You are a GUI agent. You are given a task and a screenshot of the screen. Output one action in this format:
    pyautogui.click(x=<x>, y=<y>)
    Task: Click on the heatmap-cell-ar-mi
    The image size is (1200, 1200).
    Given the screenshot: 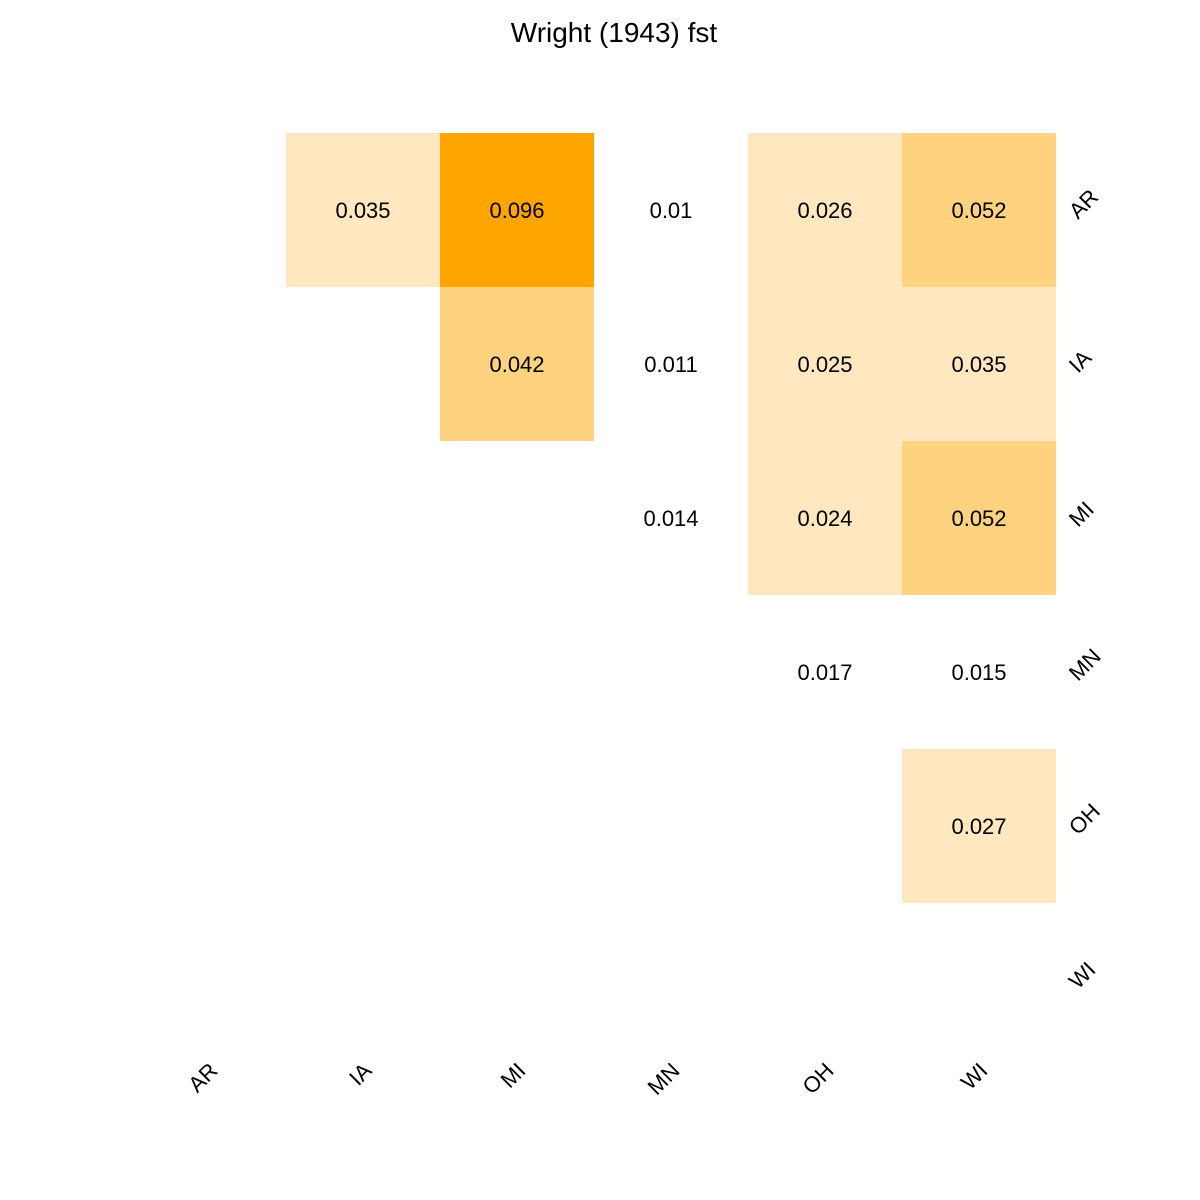 What is the action you would take?
    pyautogui.click(x=517, y=210)
    